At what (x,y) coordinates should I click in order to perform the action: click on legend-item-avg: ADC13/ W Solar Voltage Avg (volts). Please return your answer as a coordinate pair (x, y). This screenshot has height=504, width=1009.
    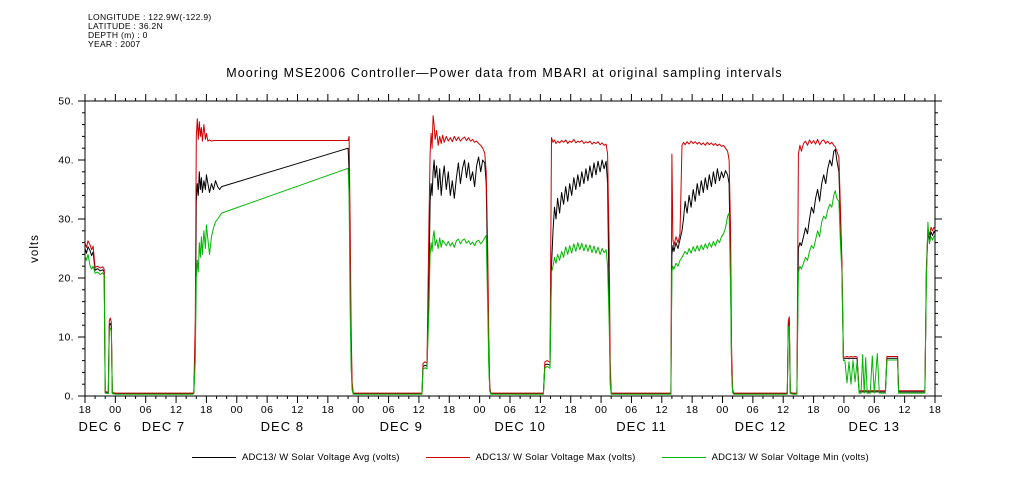
    Looking at the image, I should click on (296, 457).